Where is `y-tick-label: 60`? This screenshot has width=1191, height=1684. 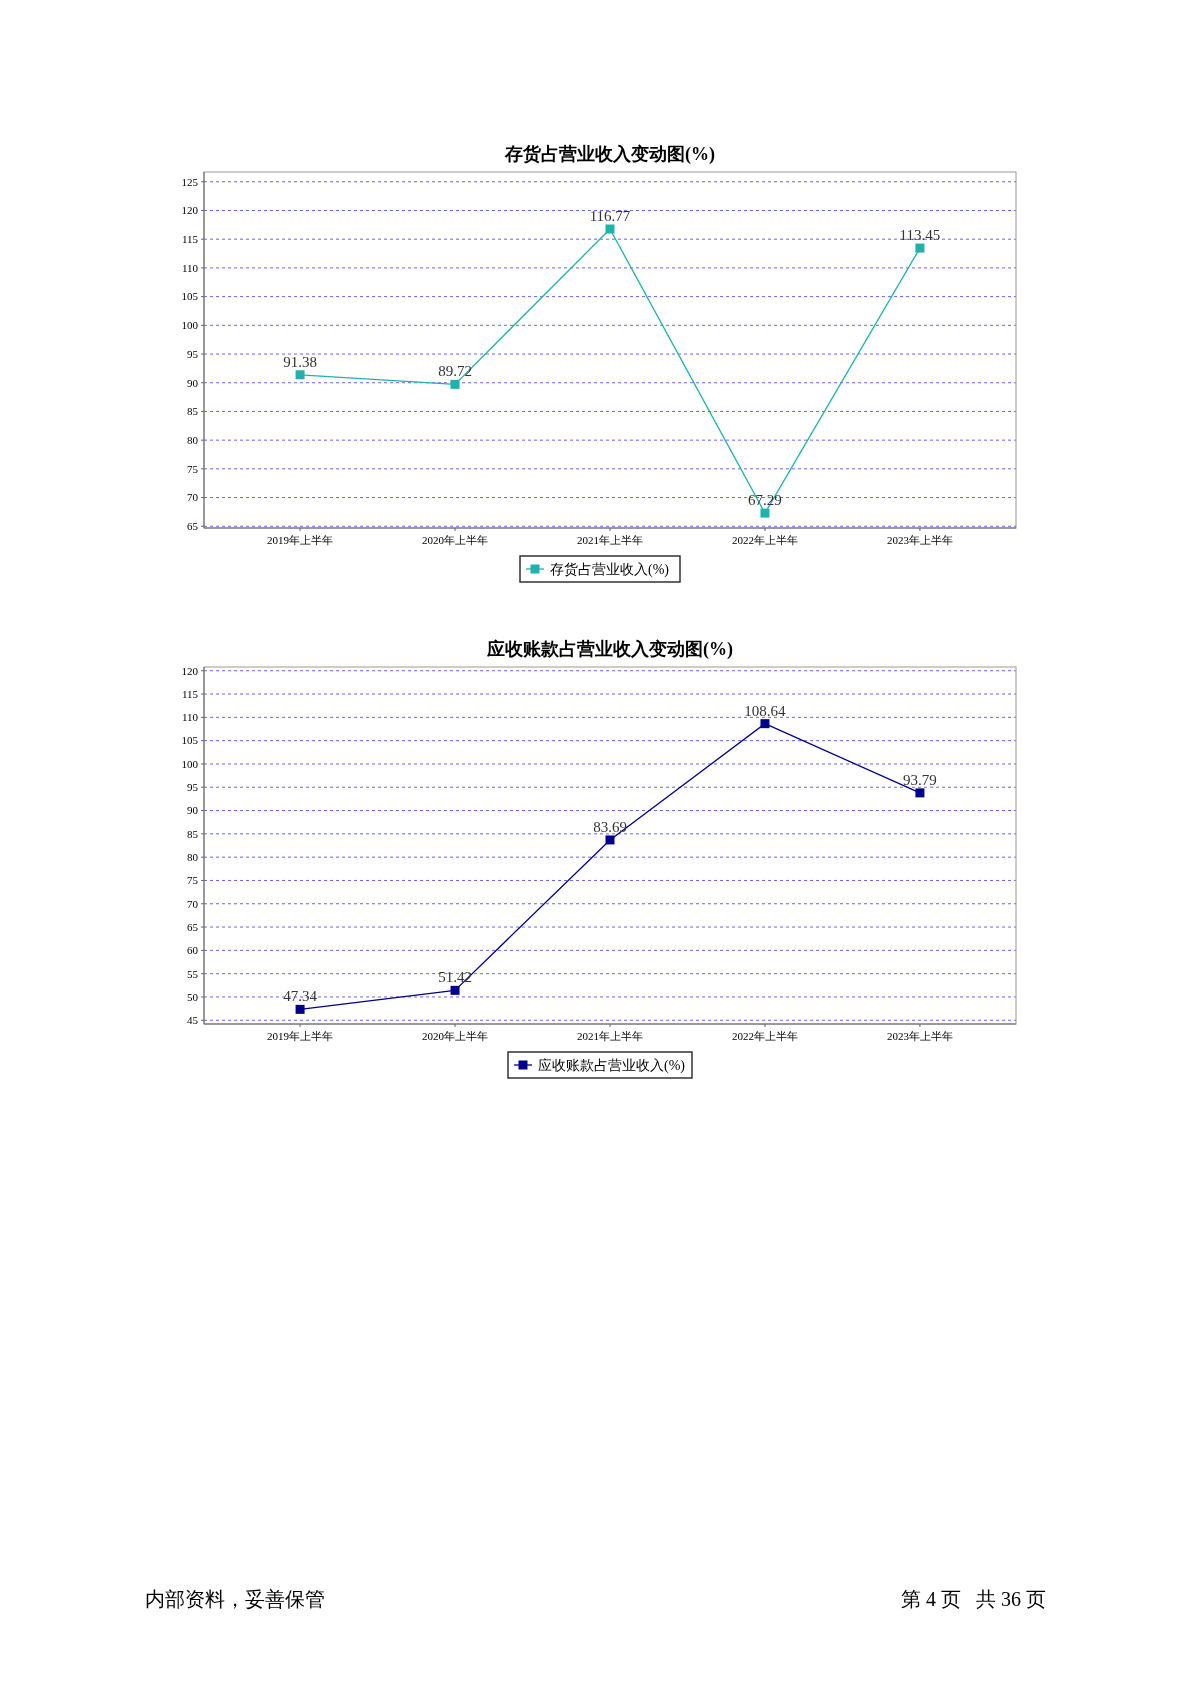 y-tick-label: 60 is located at coordinates (193, 950).